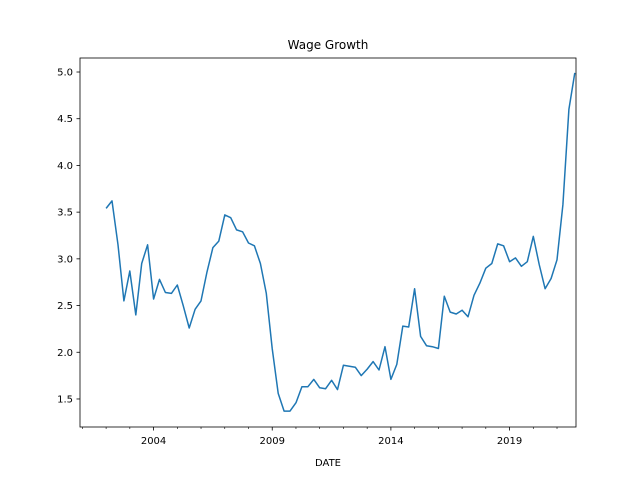 This screenshot has width=640, height=485. What do you see at coordinates (68, 236) in the screenshot?
I see `y-axis-ticks: 1.5 2.0 2.5 3.0 3.5 4.0 4.5 5.0` at bounding box center [68, 236].